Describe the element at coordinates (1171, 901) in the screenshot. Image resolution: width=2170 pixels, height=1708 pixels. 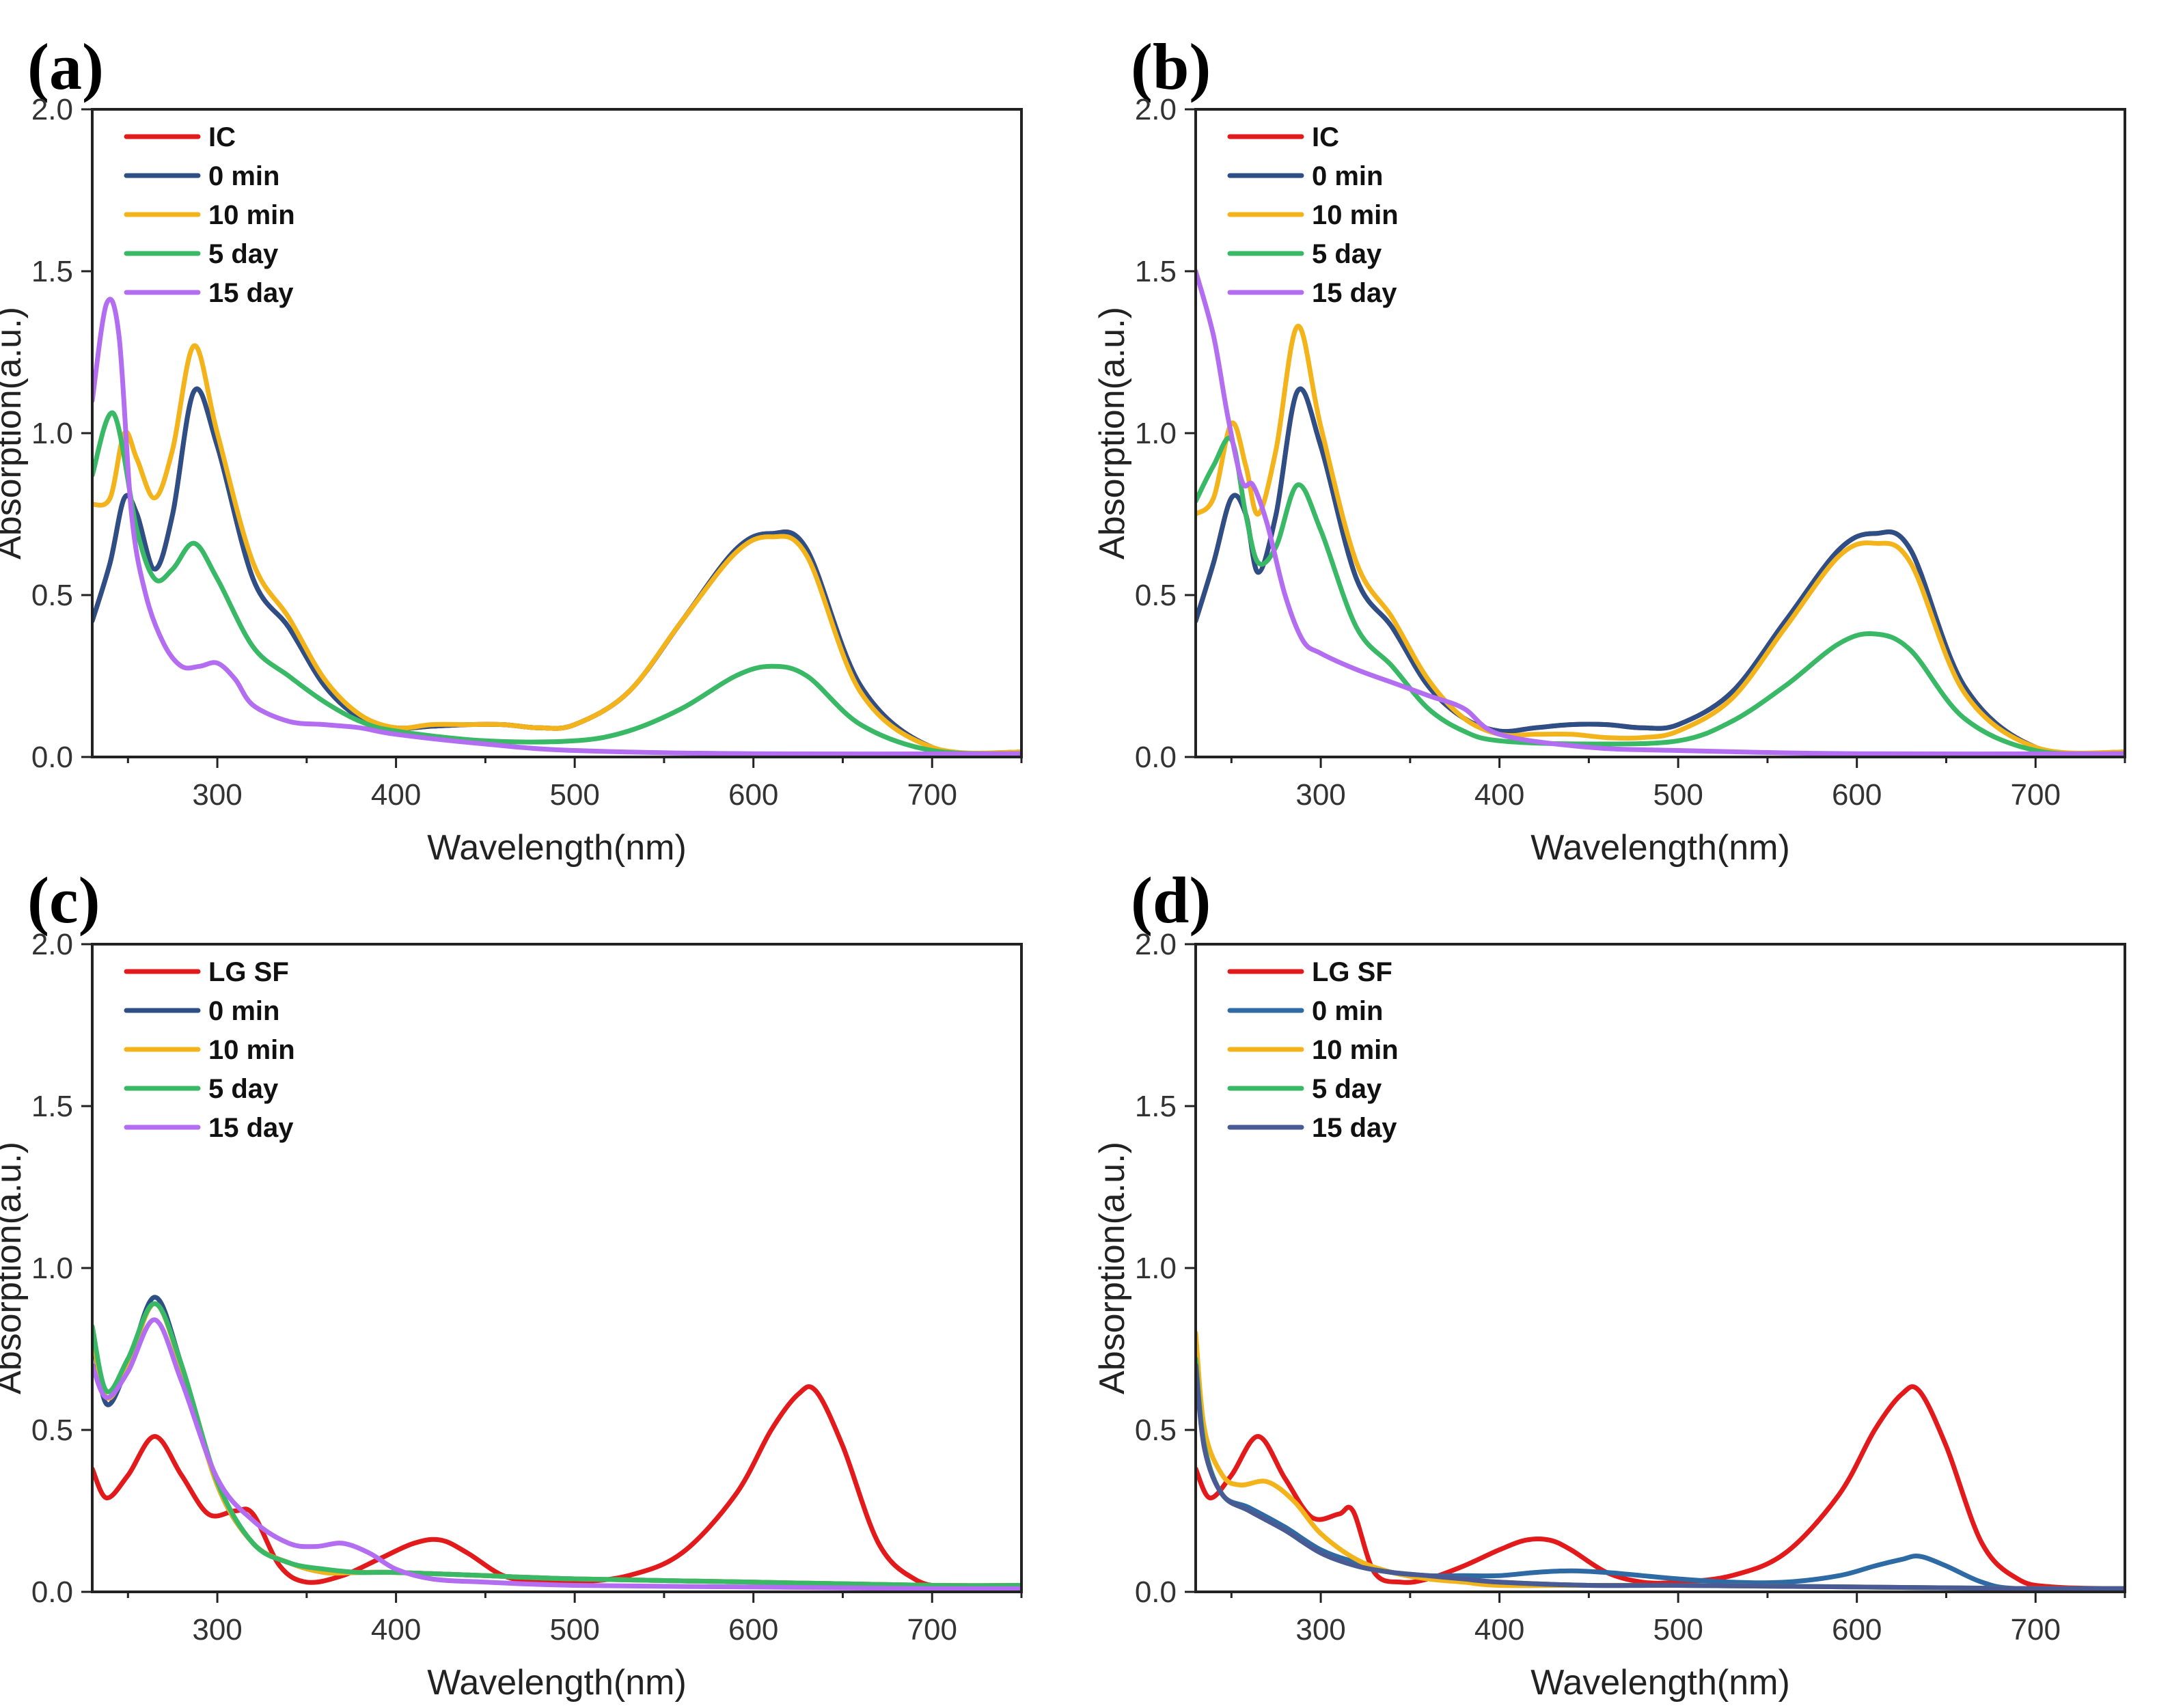
I see `panel-label: (d)` at that location.